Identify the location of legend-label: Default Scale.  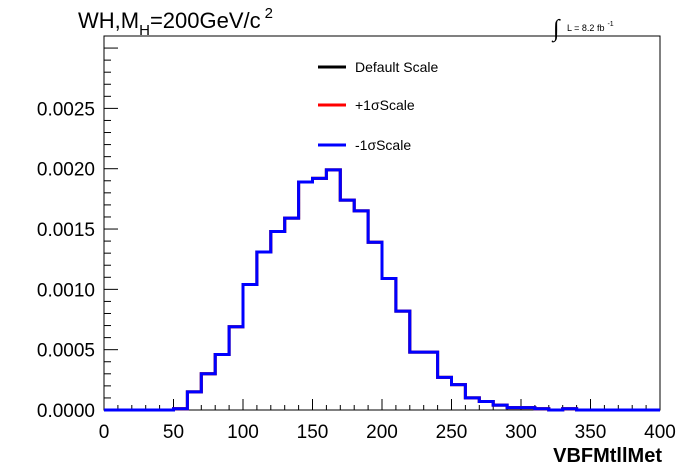
(396, 67).